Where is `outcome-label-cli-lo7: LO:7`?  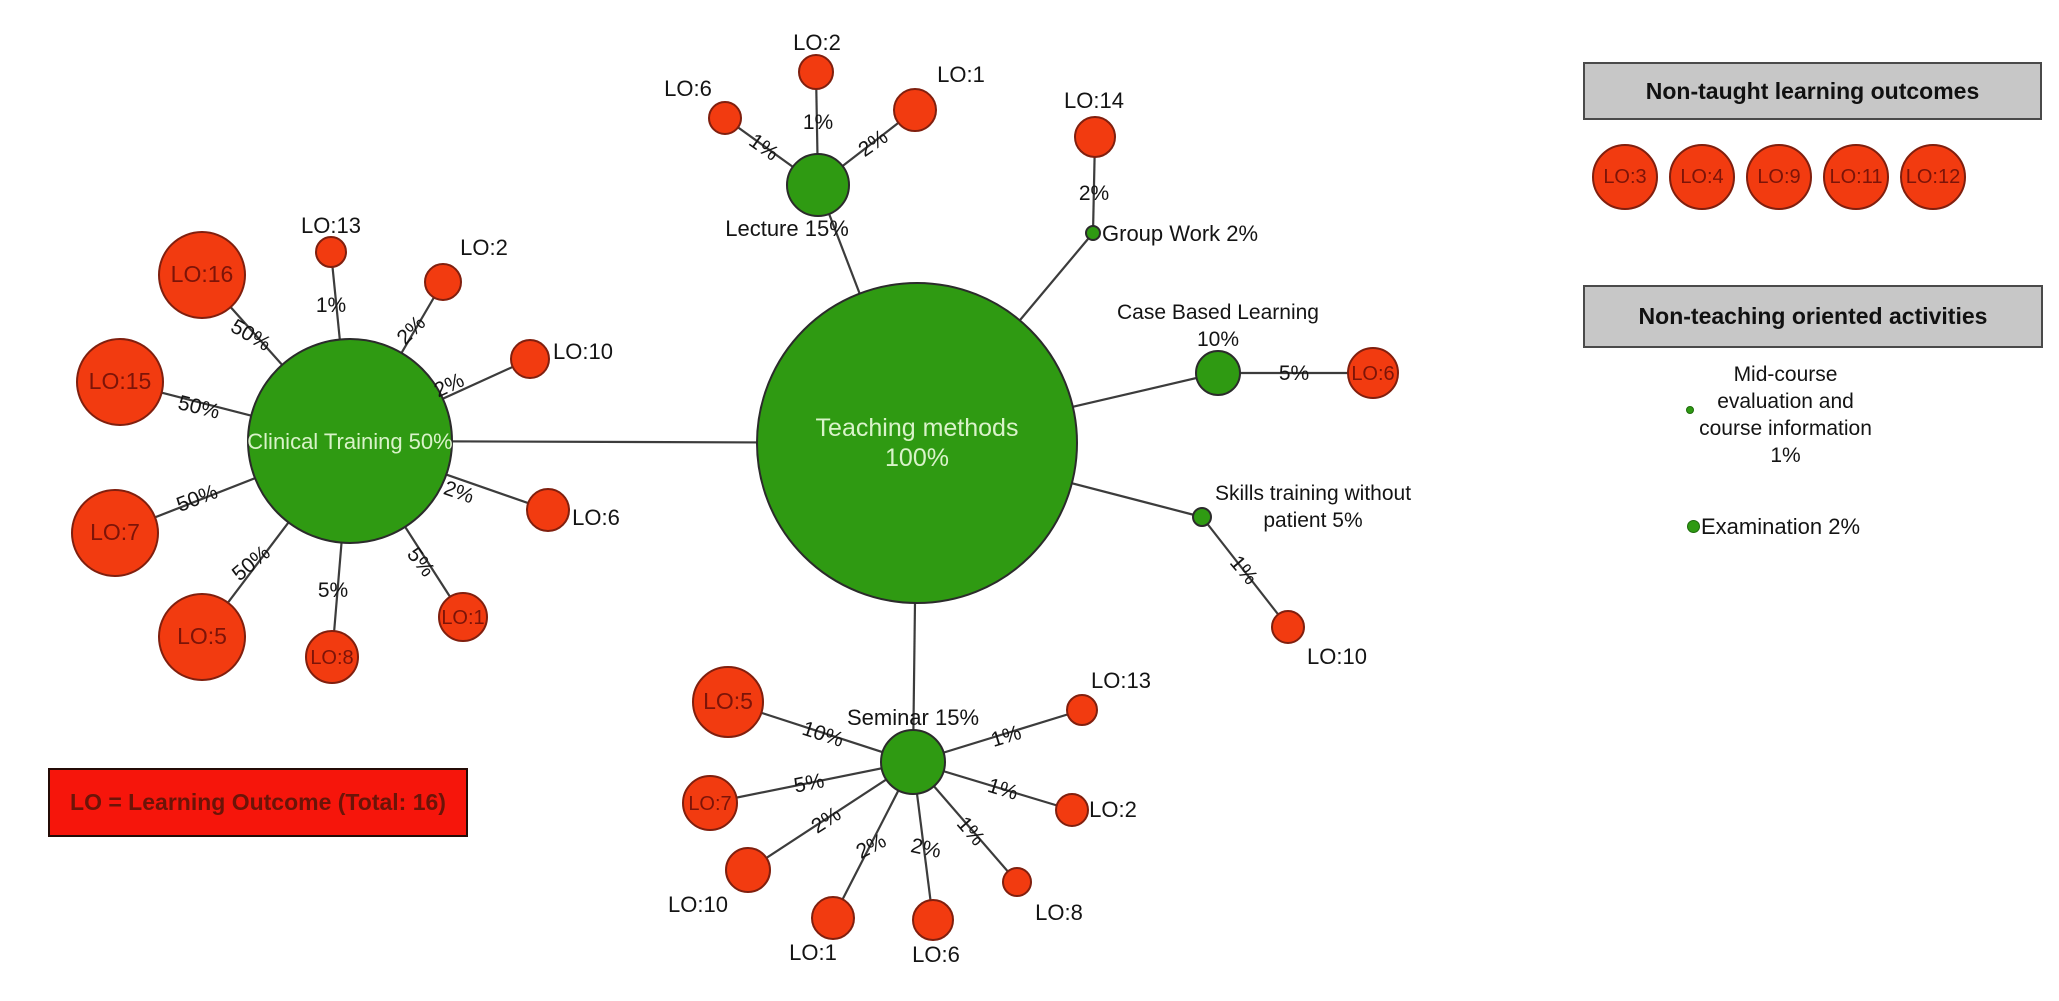
outcome-label-cli-lo7: LO:7 is located at coordinates (115, 532).